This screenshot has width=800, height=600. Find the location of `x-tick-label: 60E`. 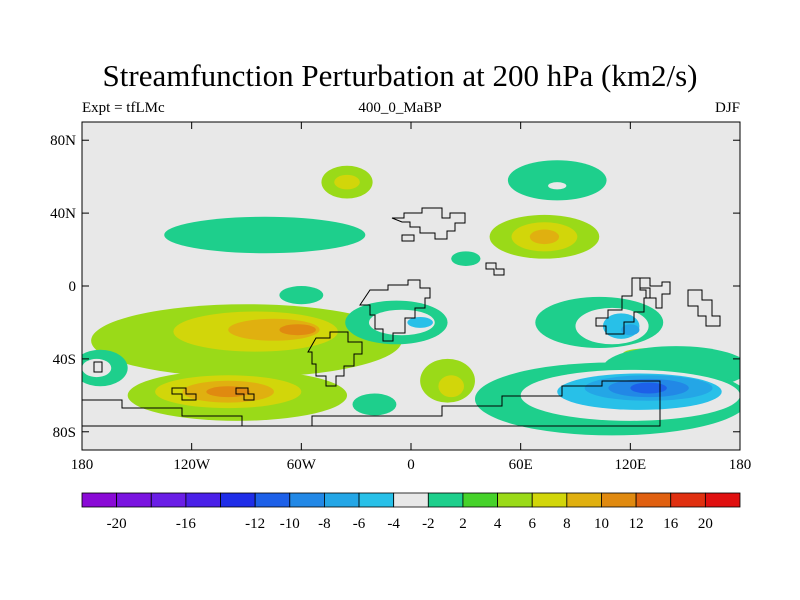

x-tick-label: 60E is located at coordinates (521, 465).